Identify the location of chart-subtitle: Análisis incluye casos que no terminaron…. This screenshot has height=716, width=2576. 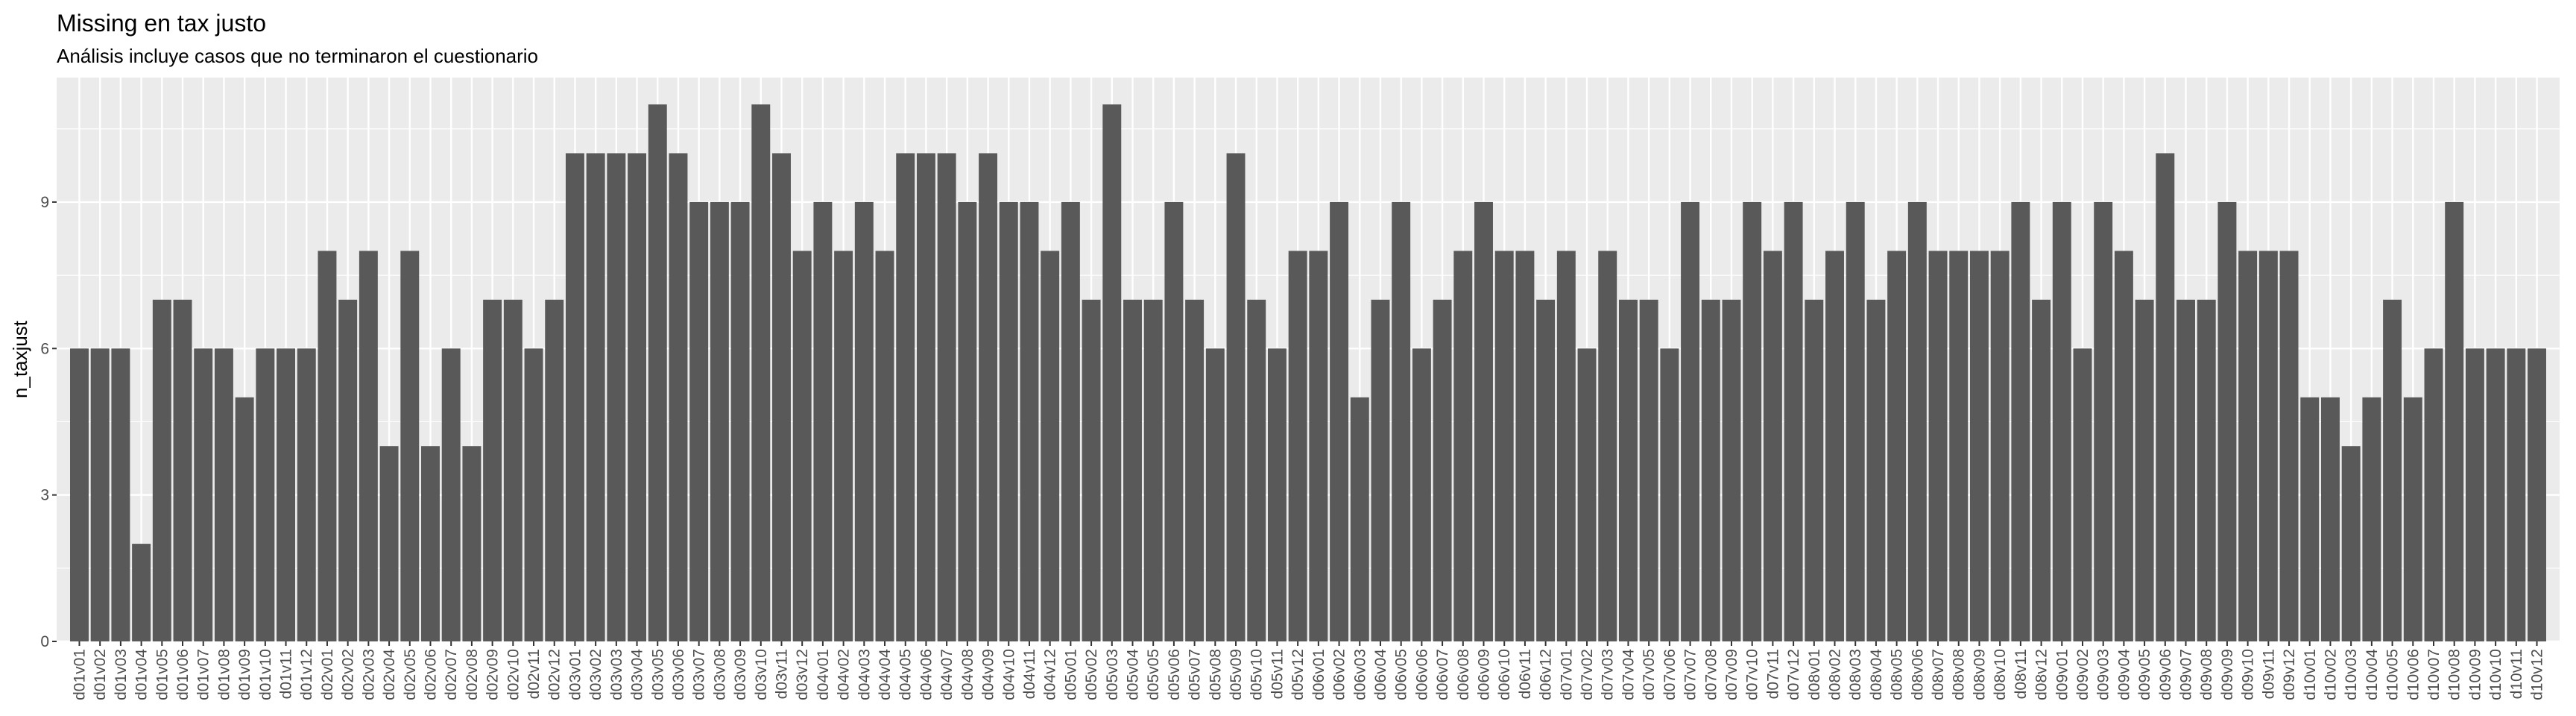
(298, 56).